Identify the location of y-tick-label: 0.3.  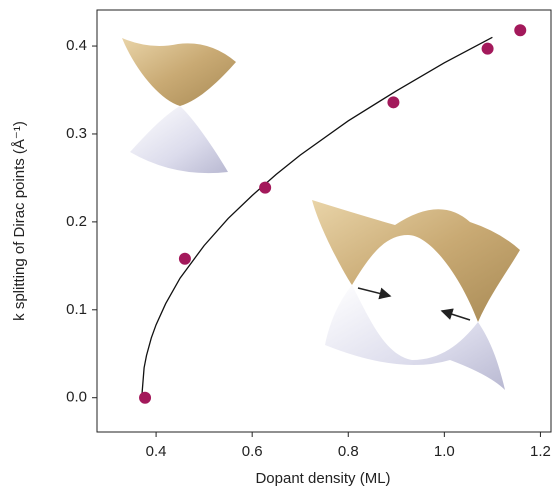
(76, 133).